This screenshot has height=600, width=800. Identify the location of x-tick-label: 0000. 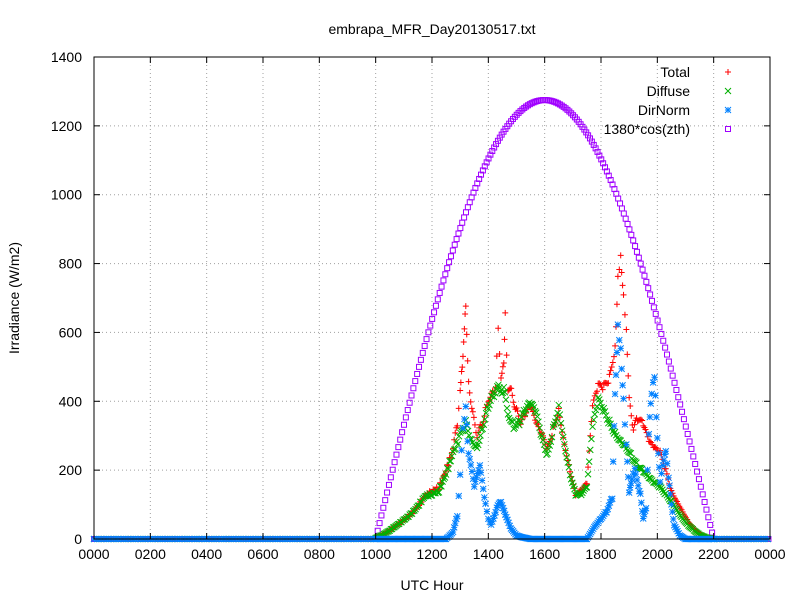
(769, 554).